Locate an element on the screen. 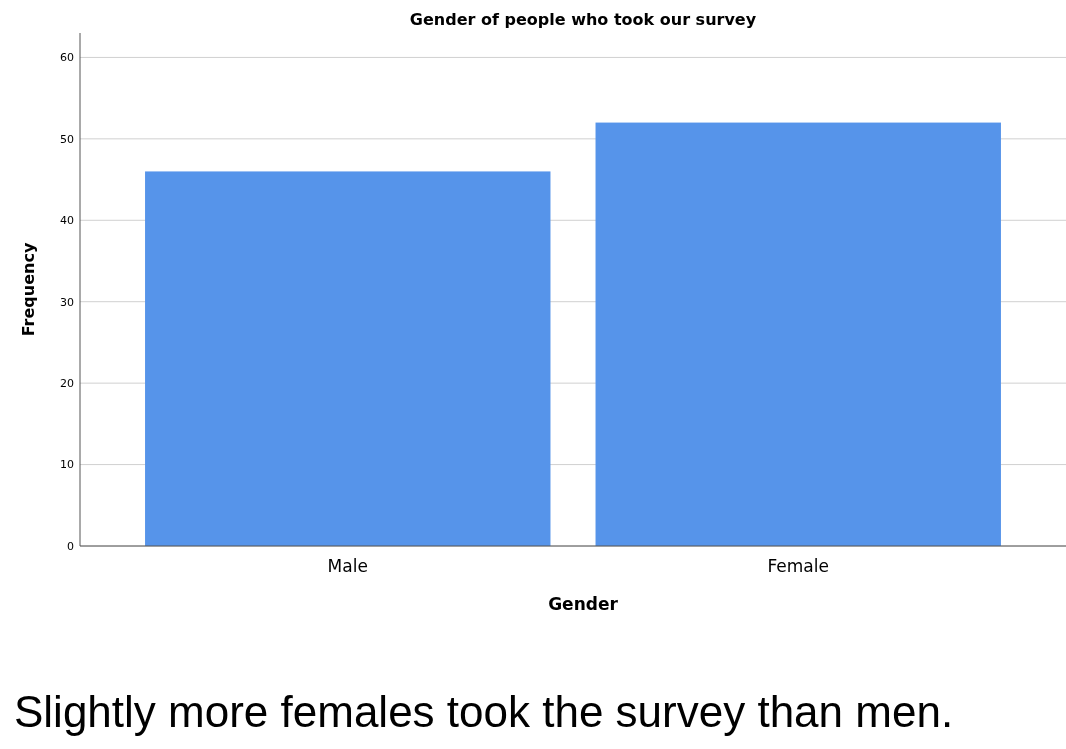 Image resolution: width=1066 pixels, height=749 pixels. x-tick-label: Female is located at coordinates (798, 566).